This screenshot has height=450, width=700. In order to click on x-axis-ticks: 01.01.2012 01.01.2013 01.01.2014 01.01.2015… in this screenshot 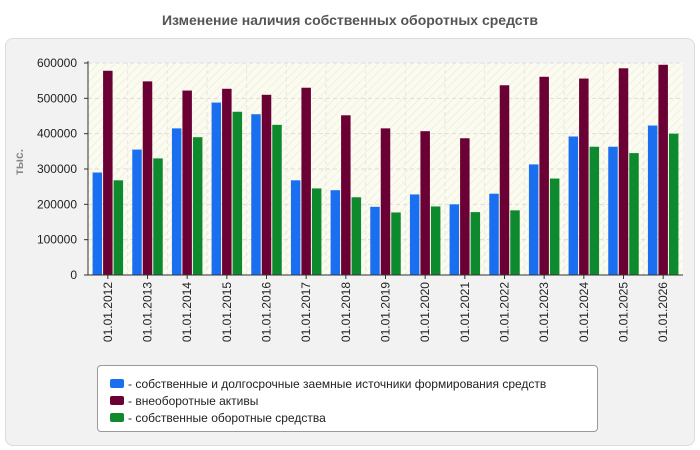, I will do `click(385, 308)`.